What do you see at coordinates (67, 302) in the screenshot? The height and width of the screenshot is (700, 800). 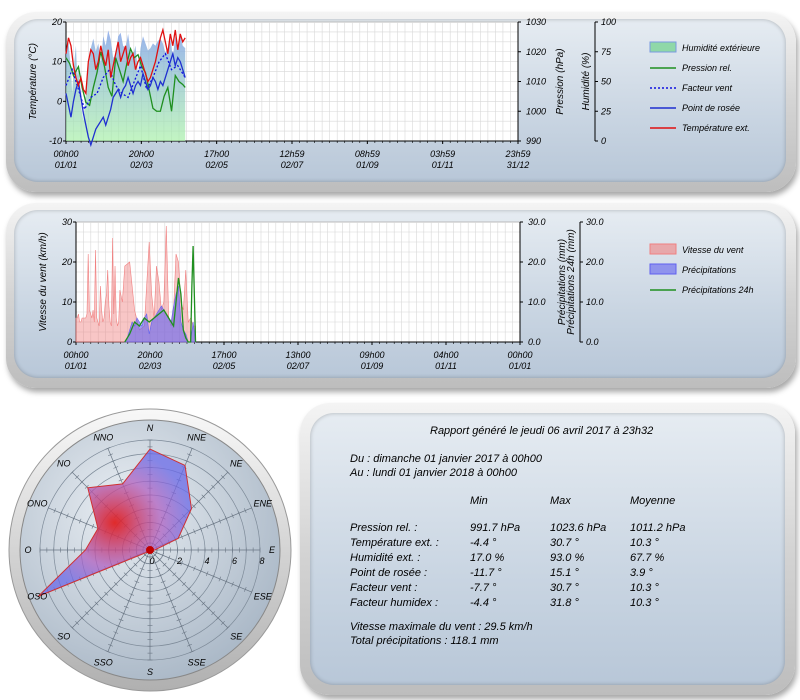 I see `y-tick-label: 10` at bounding box center [67, 302].